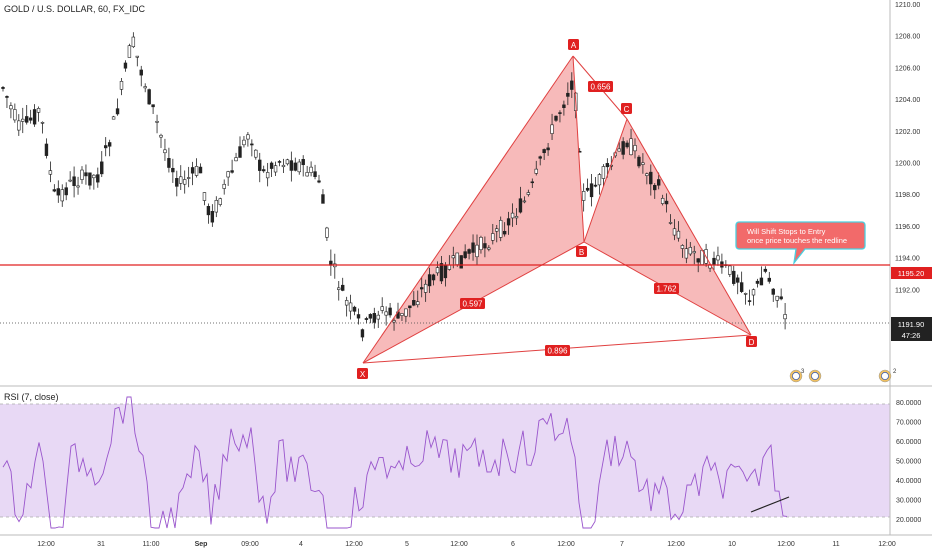 The image size is (932, 550). Describe the element at coordinates (907, 100) in the screenshot. I see `price-tick-label: 1204.00` at that location.